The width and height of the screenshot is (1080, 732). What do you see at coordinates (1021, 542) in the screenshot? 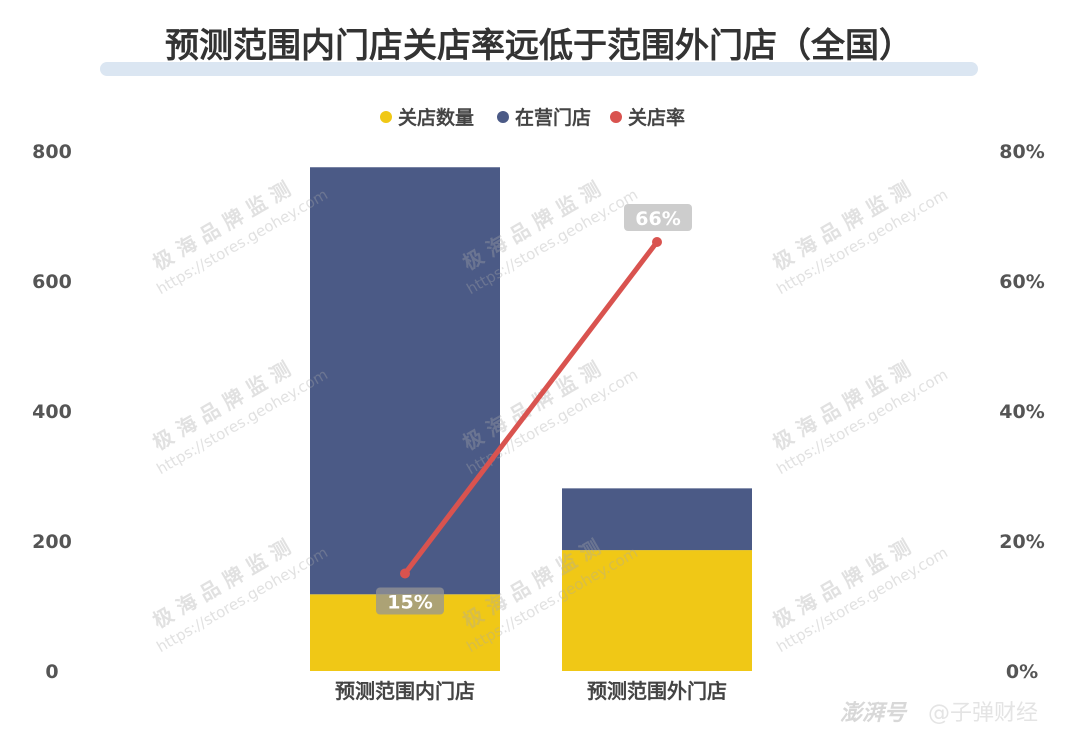
I see `y-right-tick: 20%` at bounding box center [1021, 542].